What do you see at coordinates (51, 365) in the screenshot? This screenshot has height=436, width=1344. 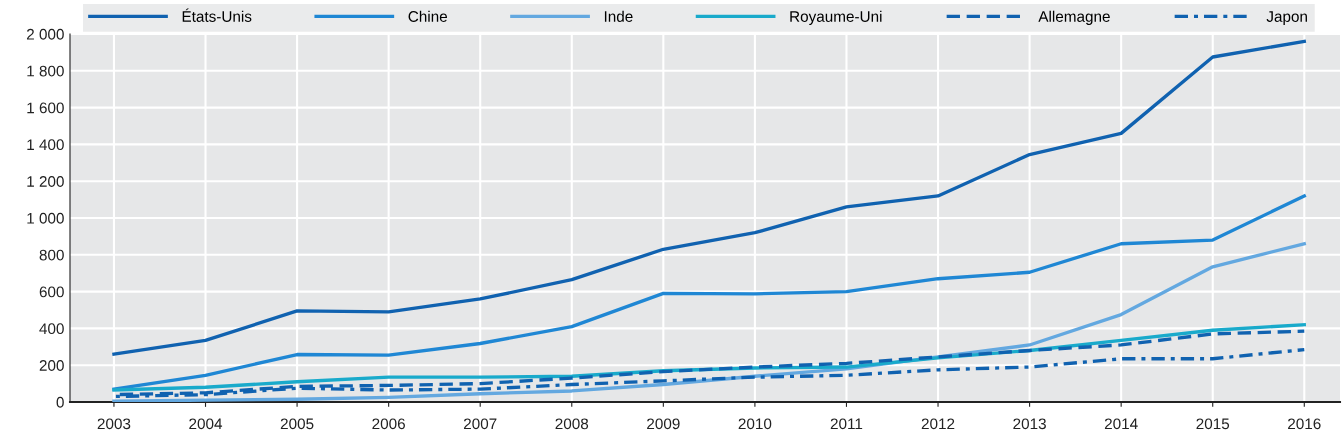 I see `y-tick-label: 200` at bounding box center [51, 365].